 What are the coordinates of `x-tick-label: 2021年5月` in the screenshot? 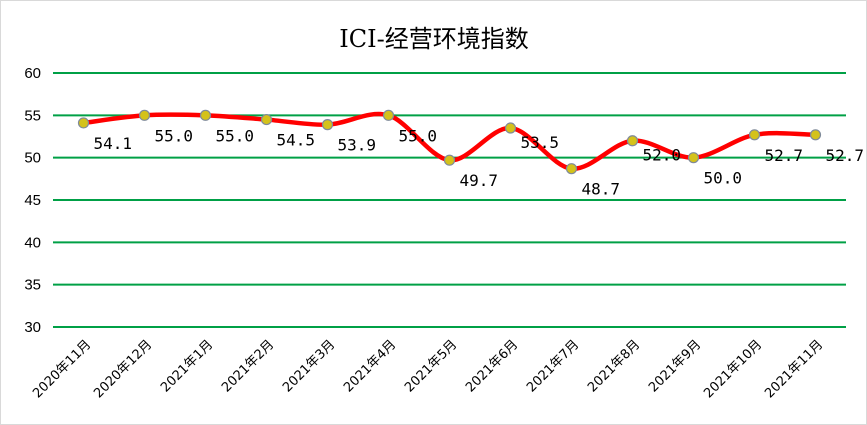 It's located at (431, 366).